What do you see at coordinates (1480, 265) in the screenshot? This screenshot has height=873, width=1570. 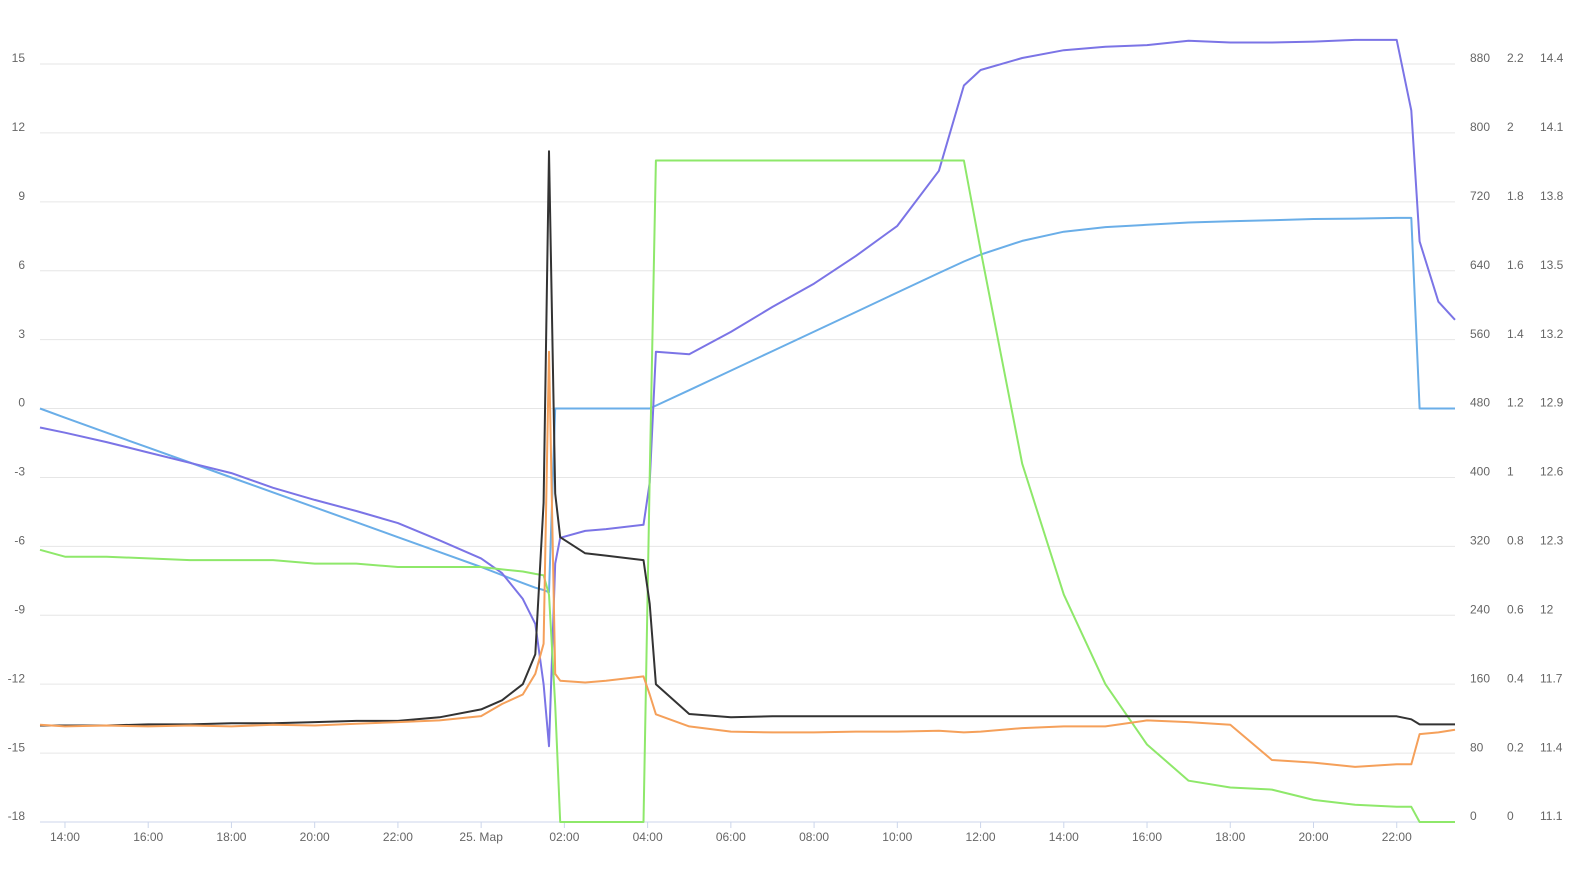 I see `y2-tick-label: 640` at bounding box center [1480, 265].